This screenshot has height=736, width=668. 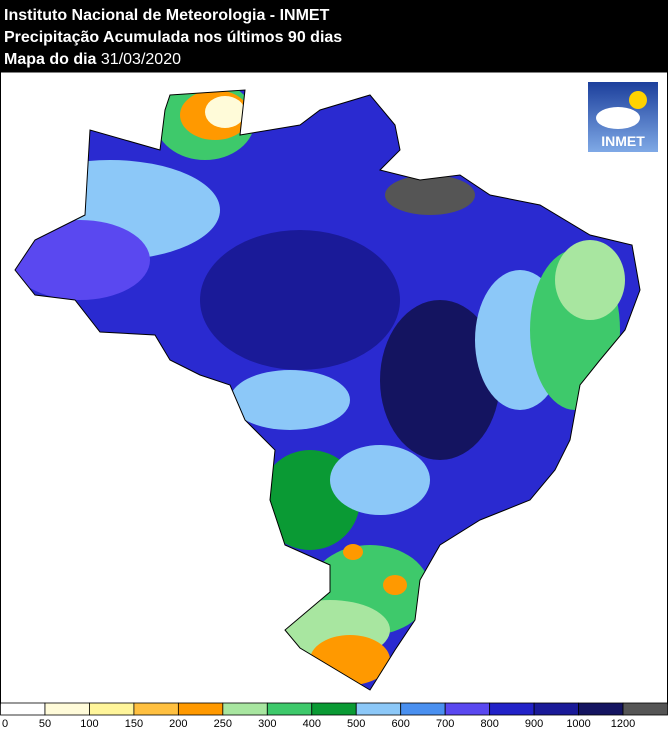 I want to click on date-label: Mapa do dia, so click(x=50, y=59).